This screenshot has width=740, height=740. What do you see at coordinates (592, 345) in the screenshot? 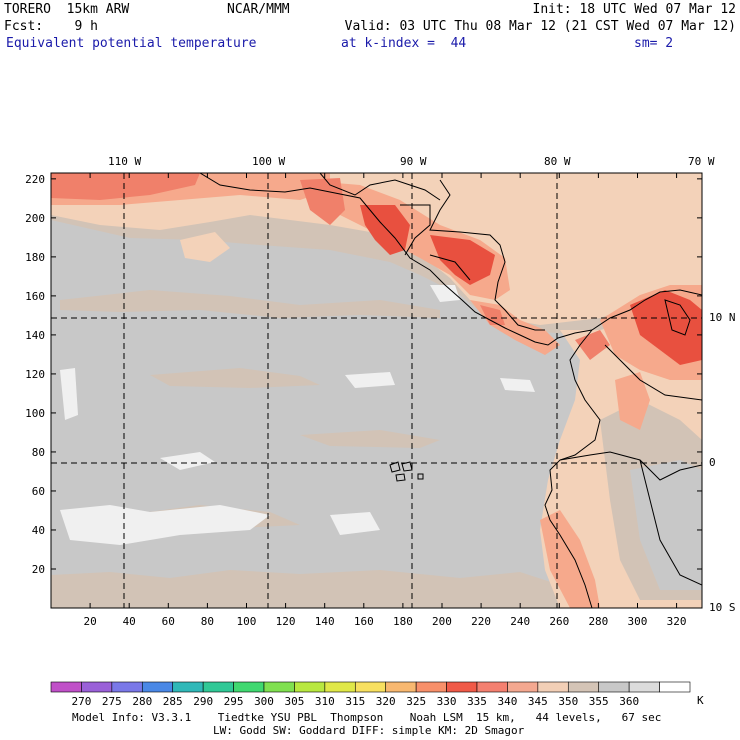
I see `red-colombia-west` at bounding box center [592, 345].